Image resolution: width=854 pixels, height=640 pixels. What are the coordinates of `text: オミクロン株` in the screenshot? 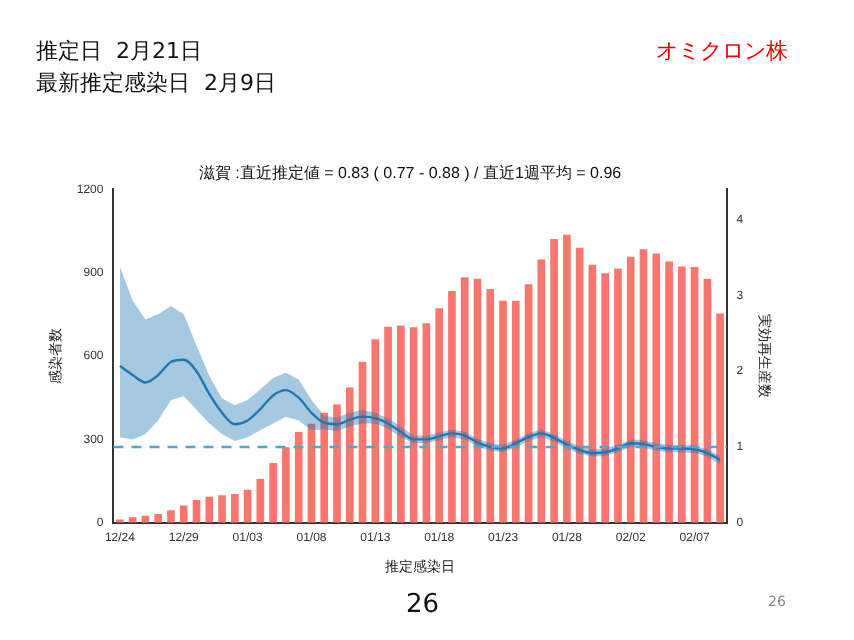 It's located at (722, 51).